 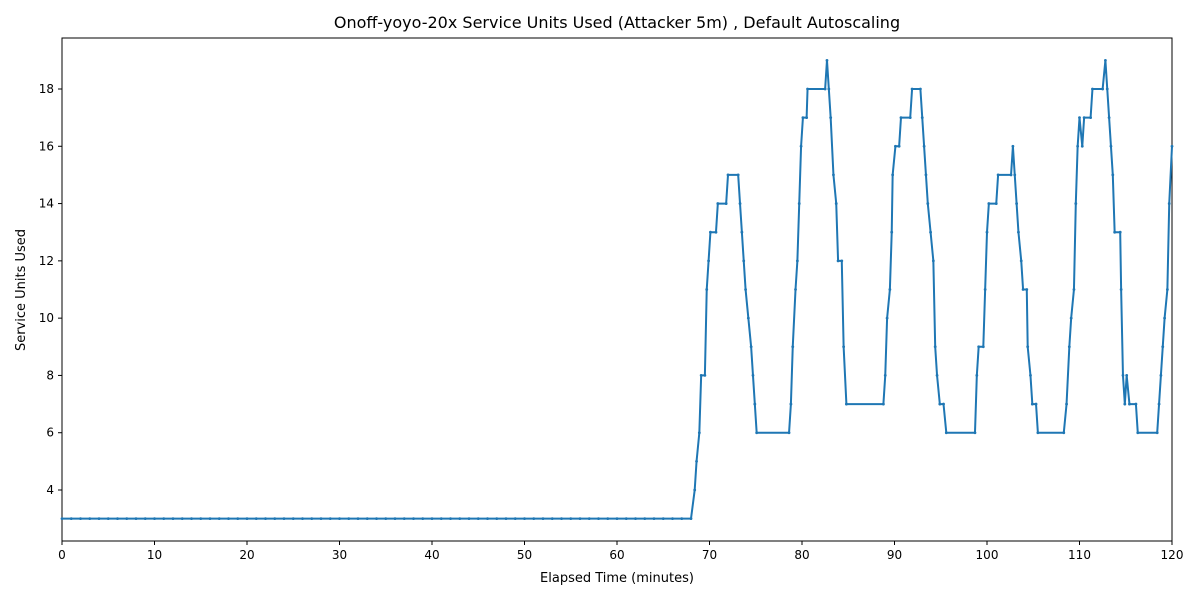 What do you see at coordinates (801, 555) in the screenshot?
I see `x-tick-label: 80` at bounding box center [801, 555].